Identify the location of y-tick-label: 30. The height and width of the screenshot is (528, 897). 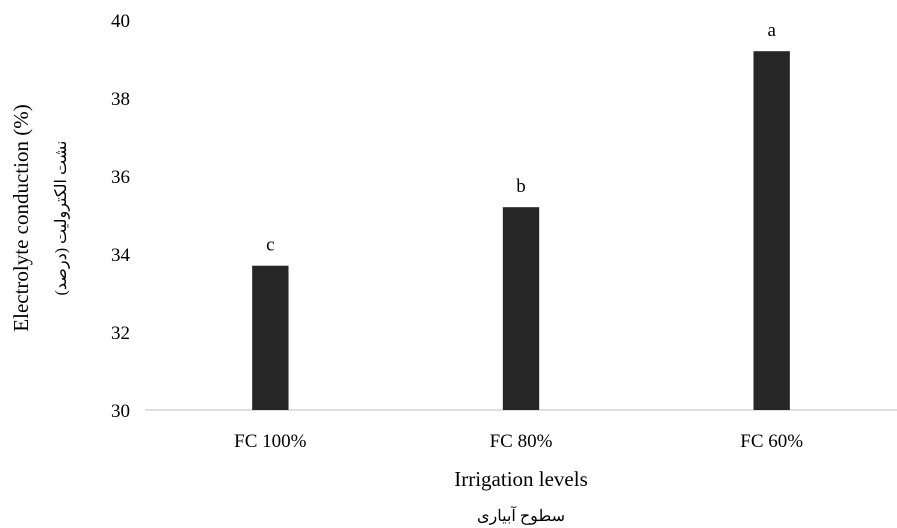
(120, 411).